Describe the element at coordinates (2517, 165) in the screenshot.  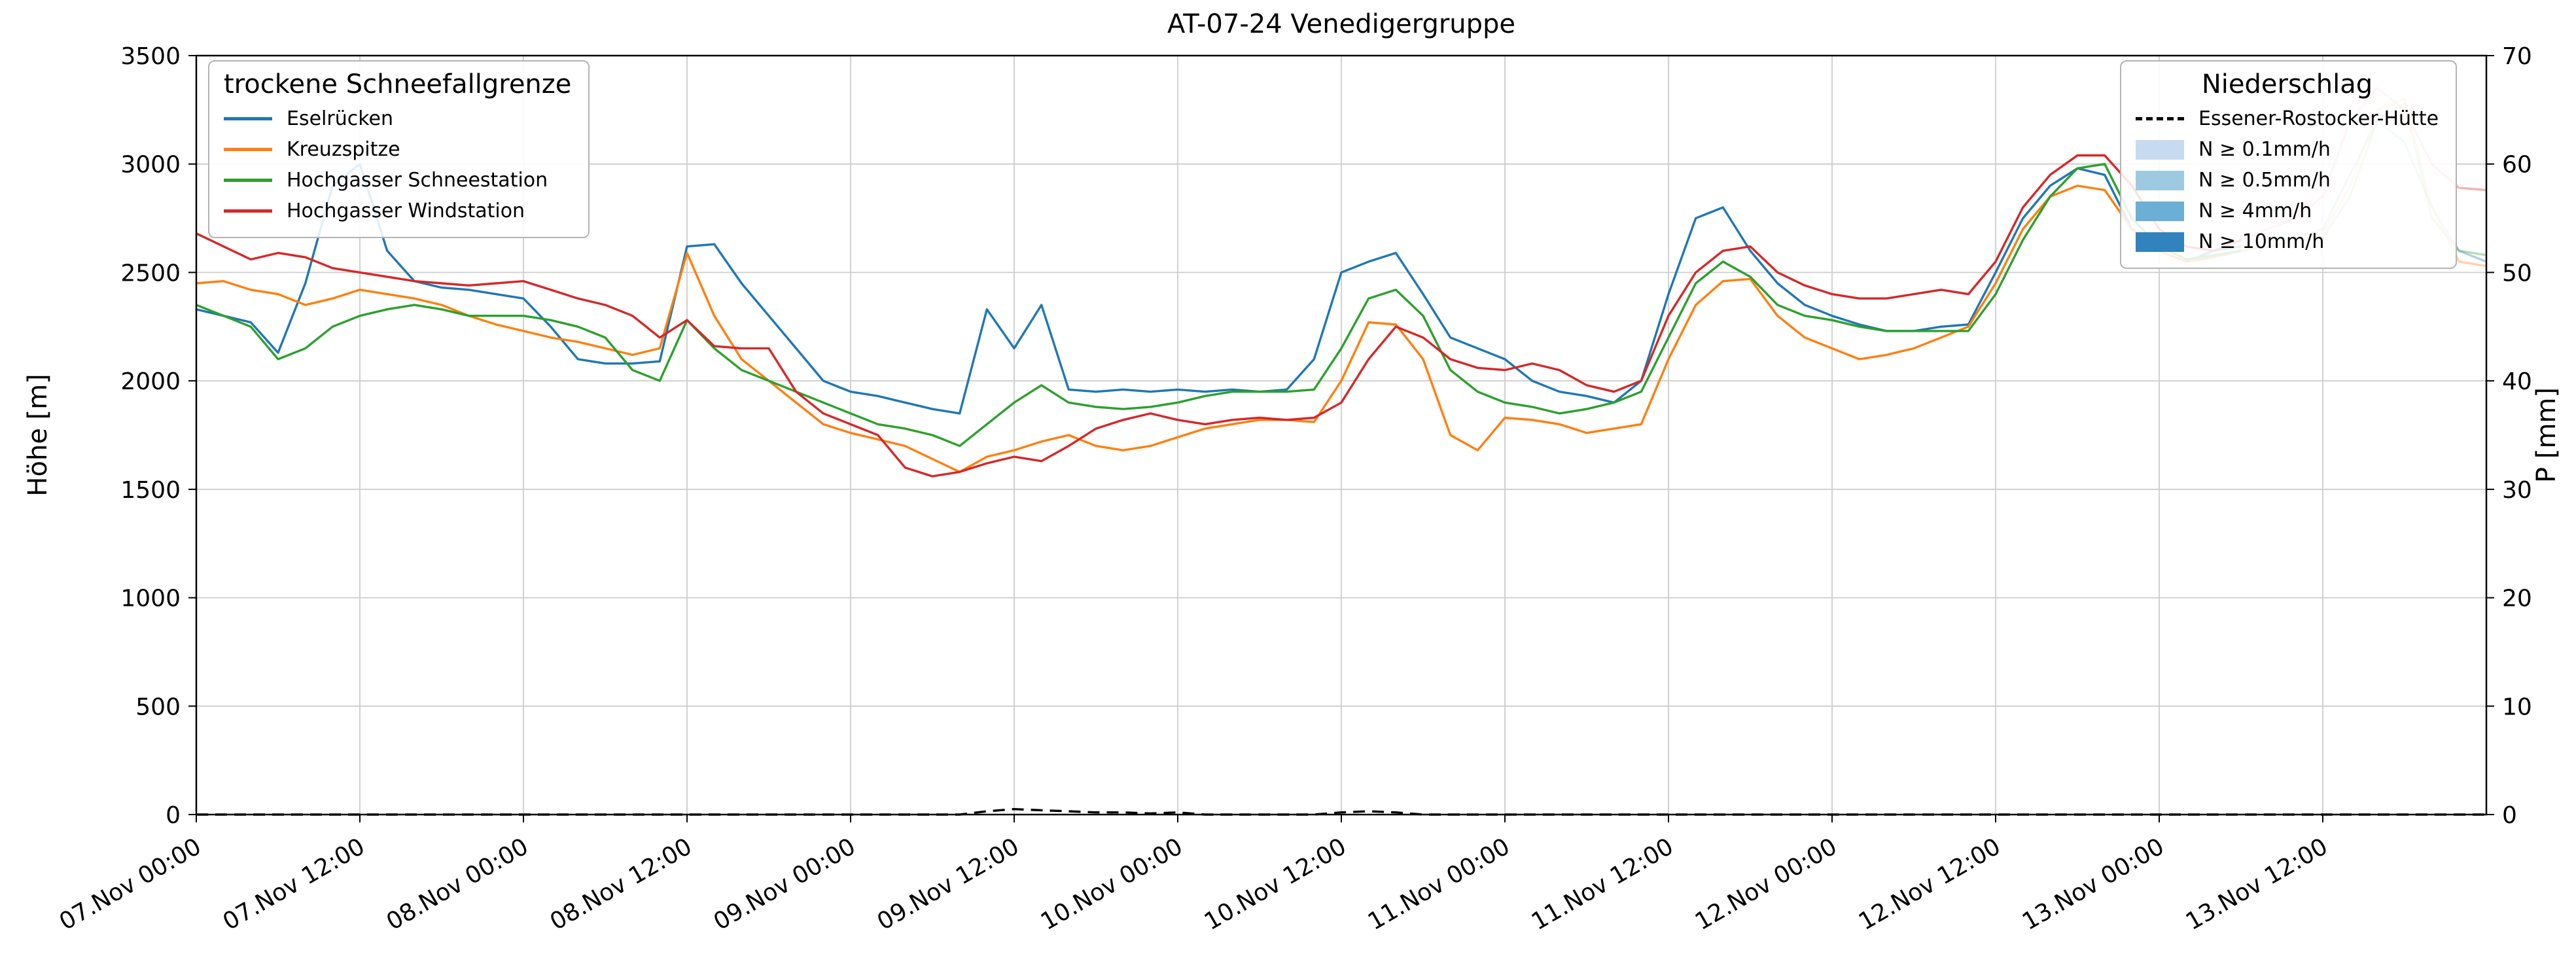
I see `y2-tick-label: 60` at that location.